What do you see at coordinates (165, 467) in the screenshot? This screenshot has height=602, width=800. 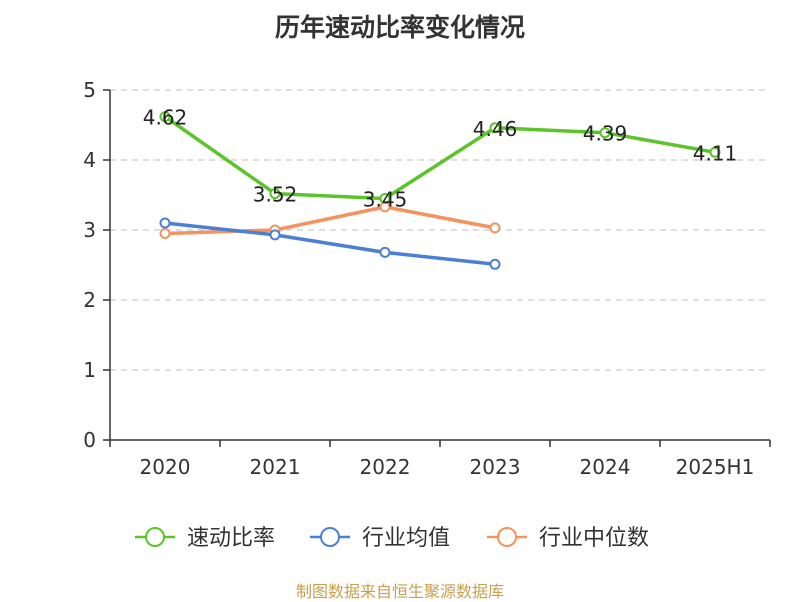 I see `x-tick-label: 2020` at bounding box center [165, 467].